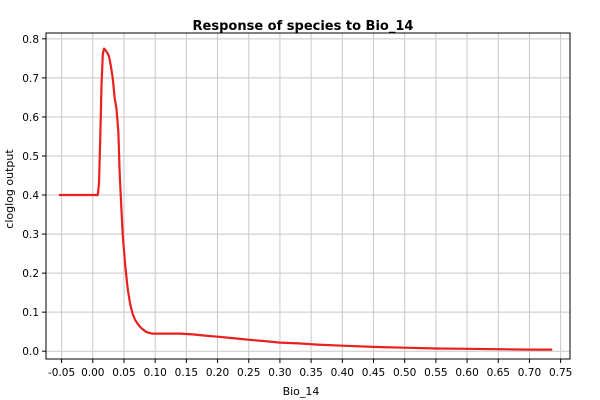  Describe the element at coordinates (61, 373) in the screenshot. I see `x-tick-label: -0.05` at that location.